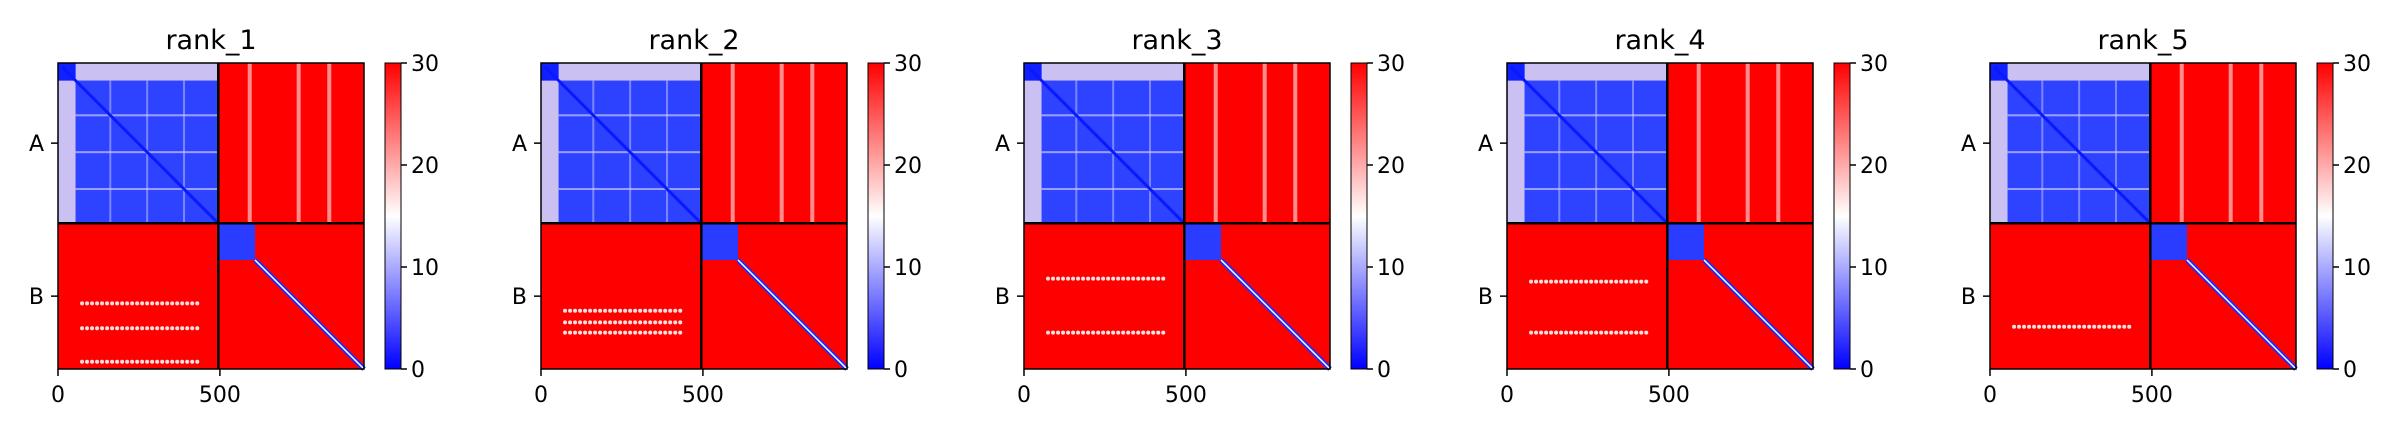  What do you see at coordinates (519, 297) in the screenshot?
I see `y-tick-label: B` at bounding box center [519, 297].